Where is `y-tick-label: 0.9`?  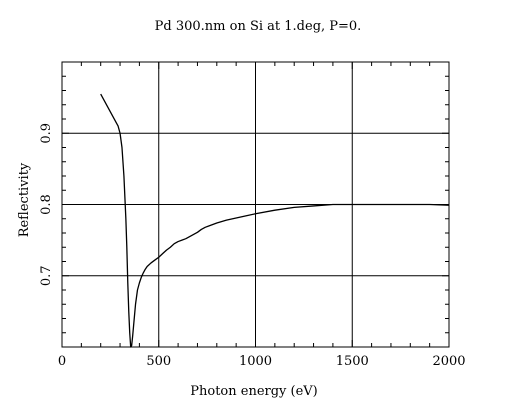
y-tick-label: 0.9 is located at coordinates (46, 133).